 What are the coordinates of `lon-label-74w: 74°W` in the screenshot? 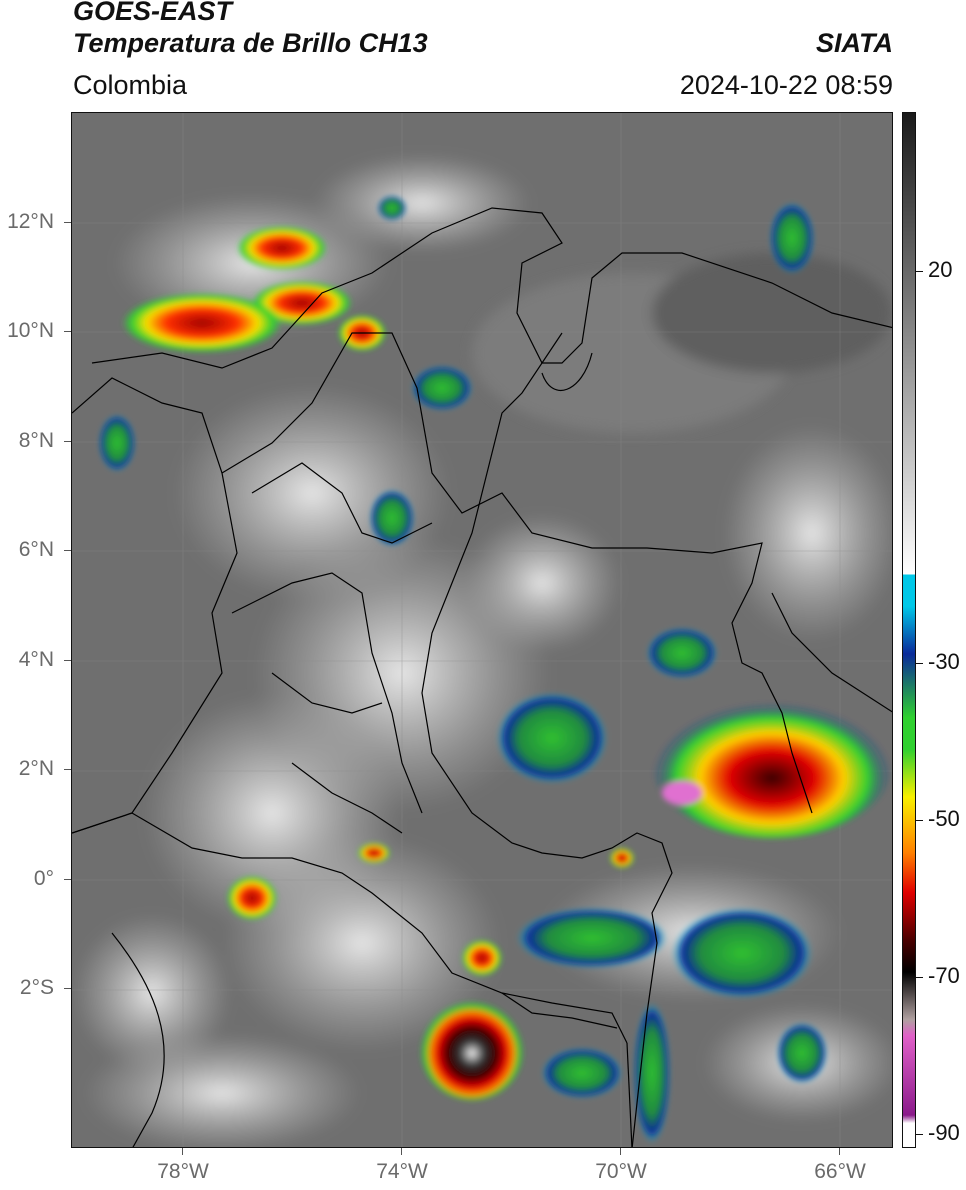 It's located at (402, 1171).